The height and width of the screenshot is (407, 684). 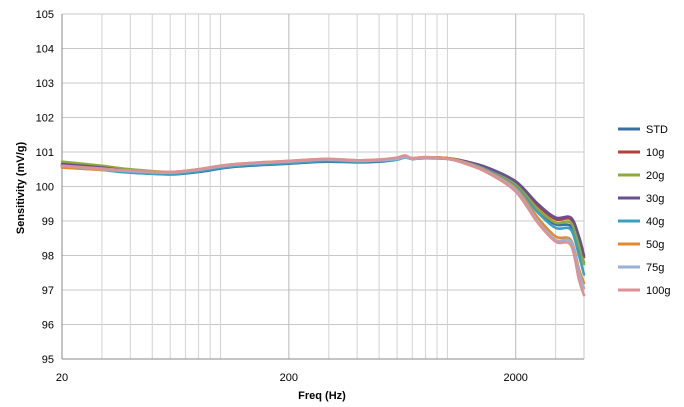 What do you see at coordinates (62, 378) in the screenshot?
I see `x-tick-label: 20` at bounding box center [62, 378].